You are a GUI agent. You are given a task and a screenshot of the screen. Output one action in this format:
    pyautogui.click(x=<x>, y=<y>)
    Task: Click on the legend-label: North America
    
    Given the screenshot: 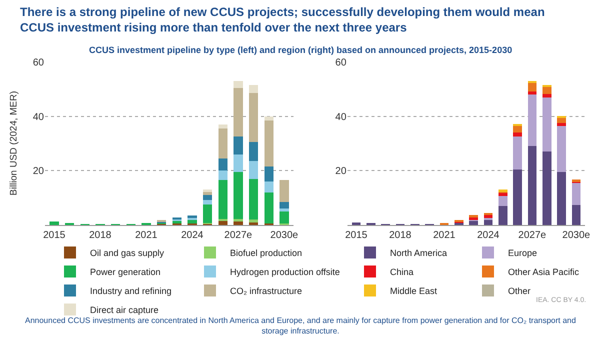 What is the action you would take?
    pyautogui.click(x=419, y=253)
    